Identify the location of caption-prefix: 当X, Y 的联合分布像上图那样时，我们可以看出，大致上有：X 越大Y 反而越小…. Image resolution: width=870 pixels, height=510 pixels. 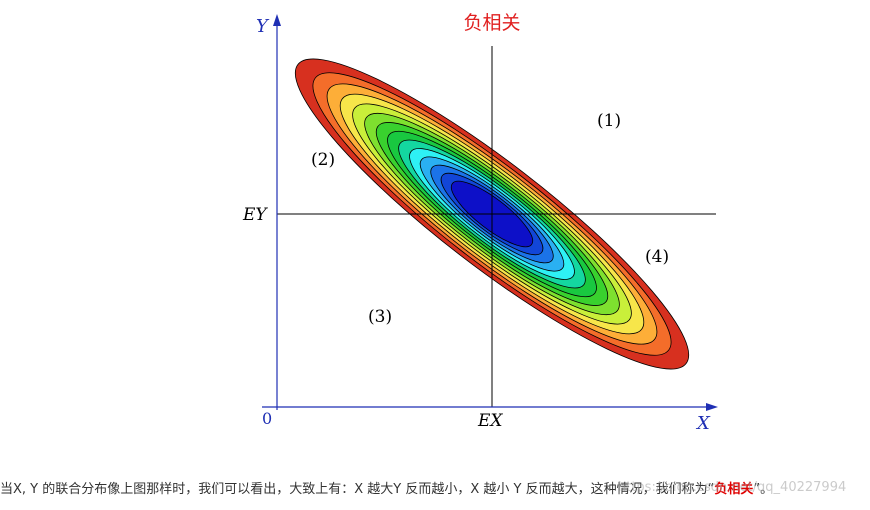
(357, 489).